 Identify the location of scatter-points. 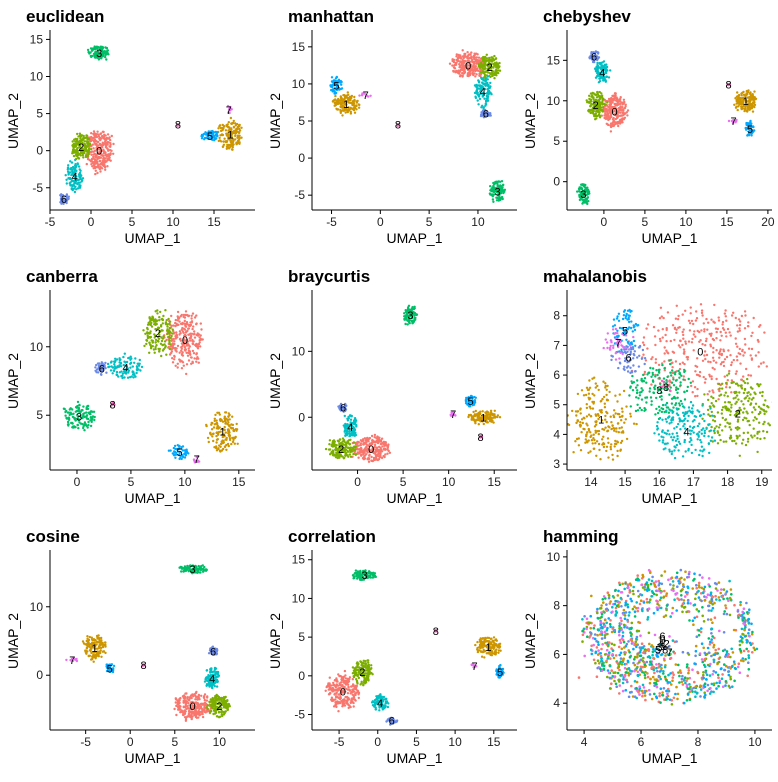
(150, 386).